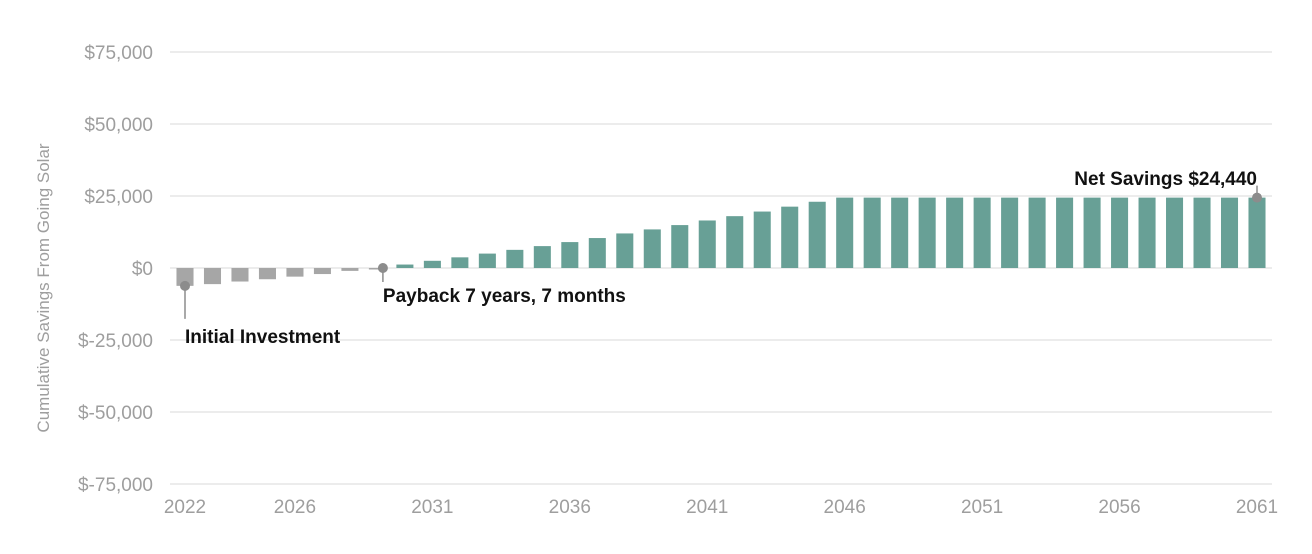 This screenshot has width=1312, height=554. I want to click on y-tick-label: $50,000, so click(118, 125).